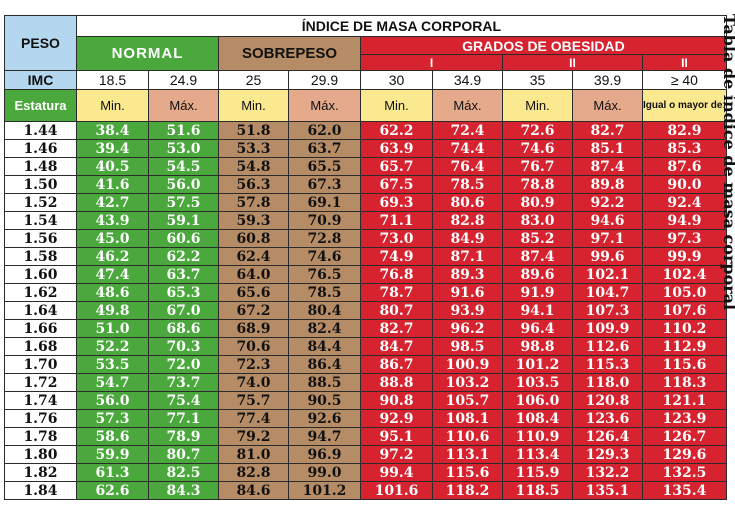  What do you see at coordinates (324, 220) in the screenshot?
I see `weight-cell: 70.9` at bounding box center [324, 220].